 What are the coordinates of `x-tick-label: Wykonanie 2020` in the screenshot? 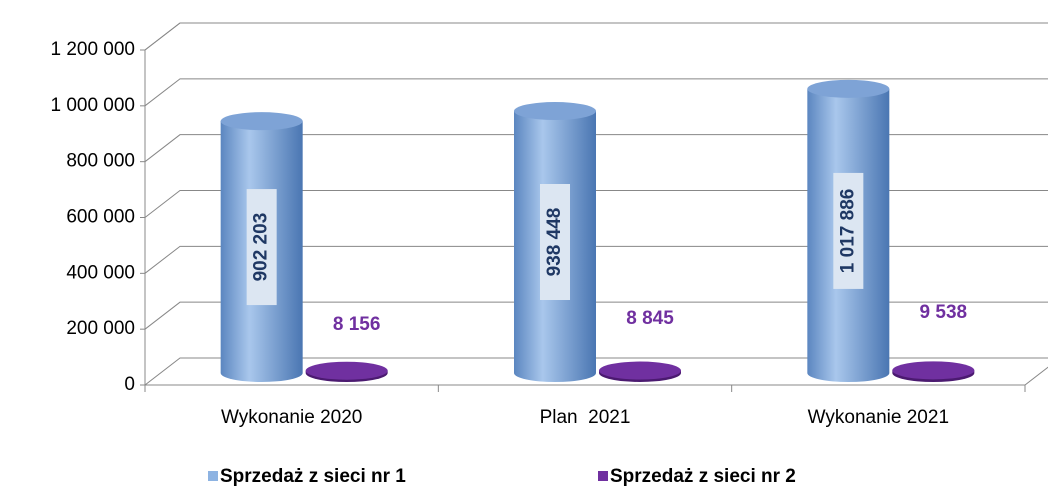 It's located at (291, 417).